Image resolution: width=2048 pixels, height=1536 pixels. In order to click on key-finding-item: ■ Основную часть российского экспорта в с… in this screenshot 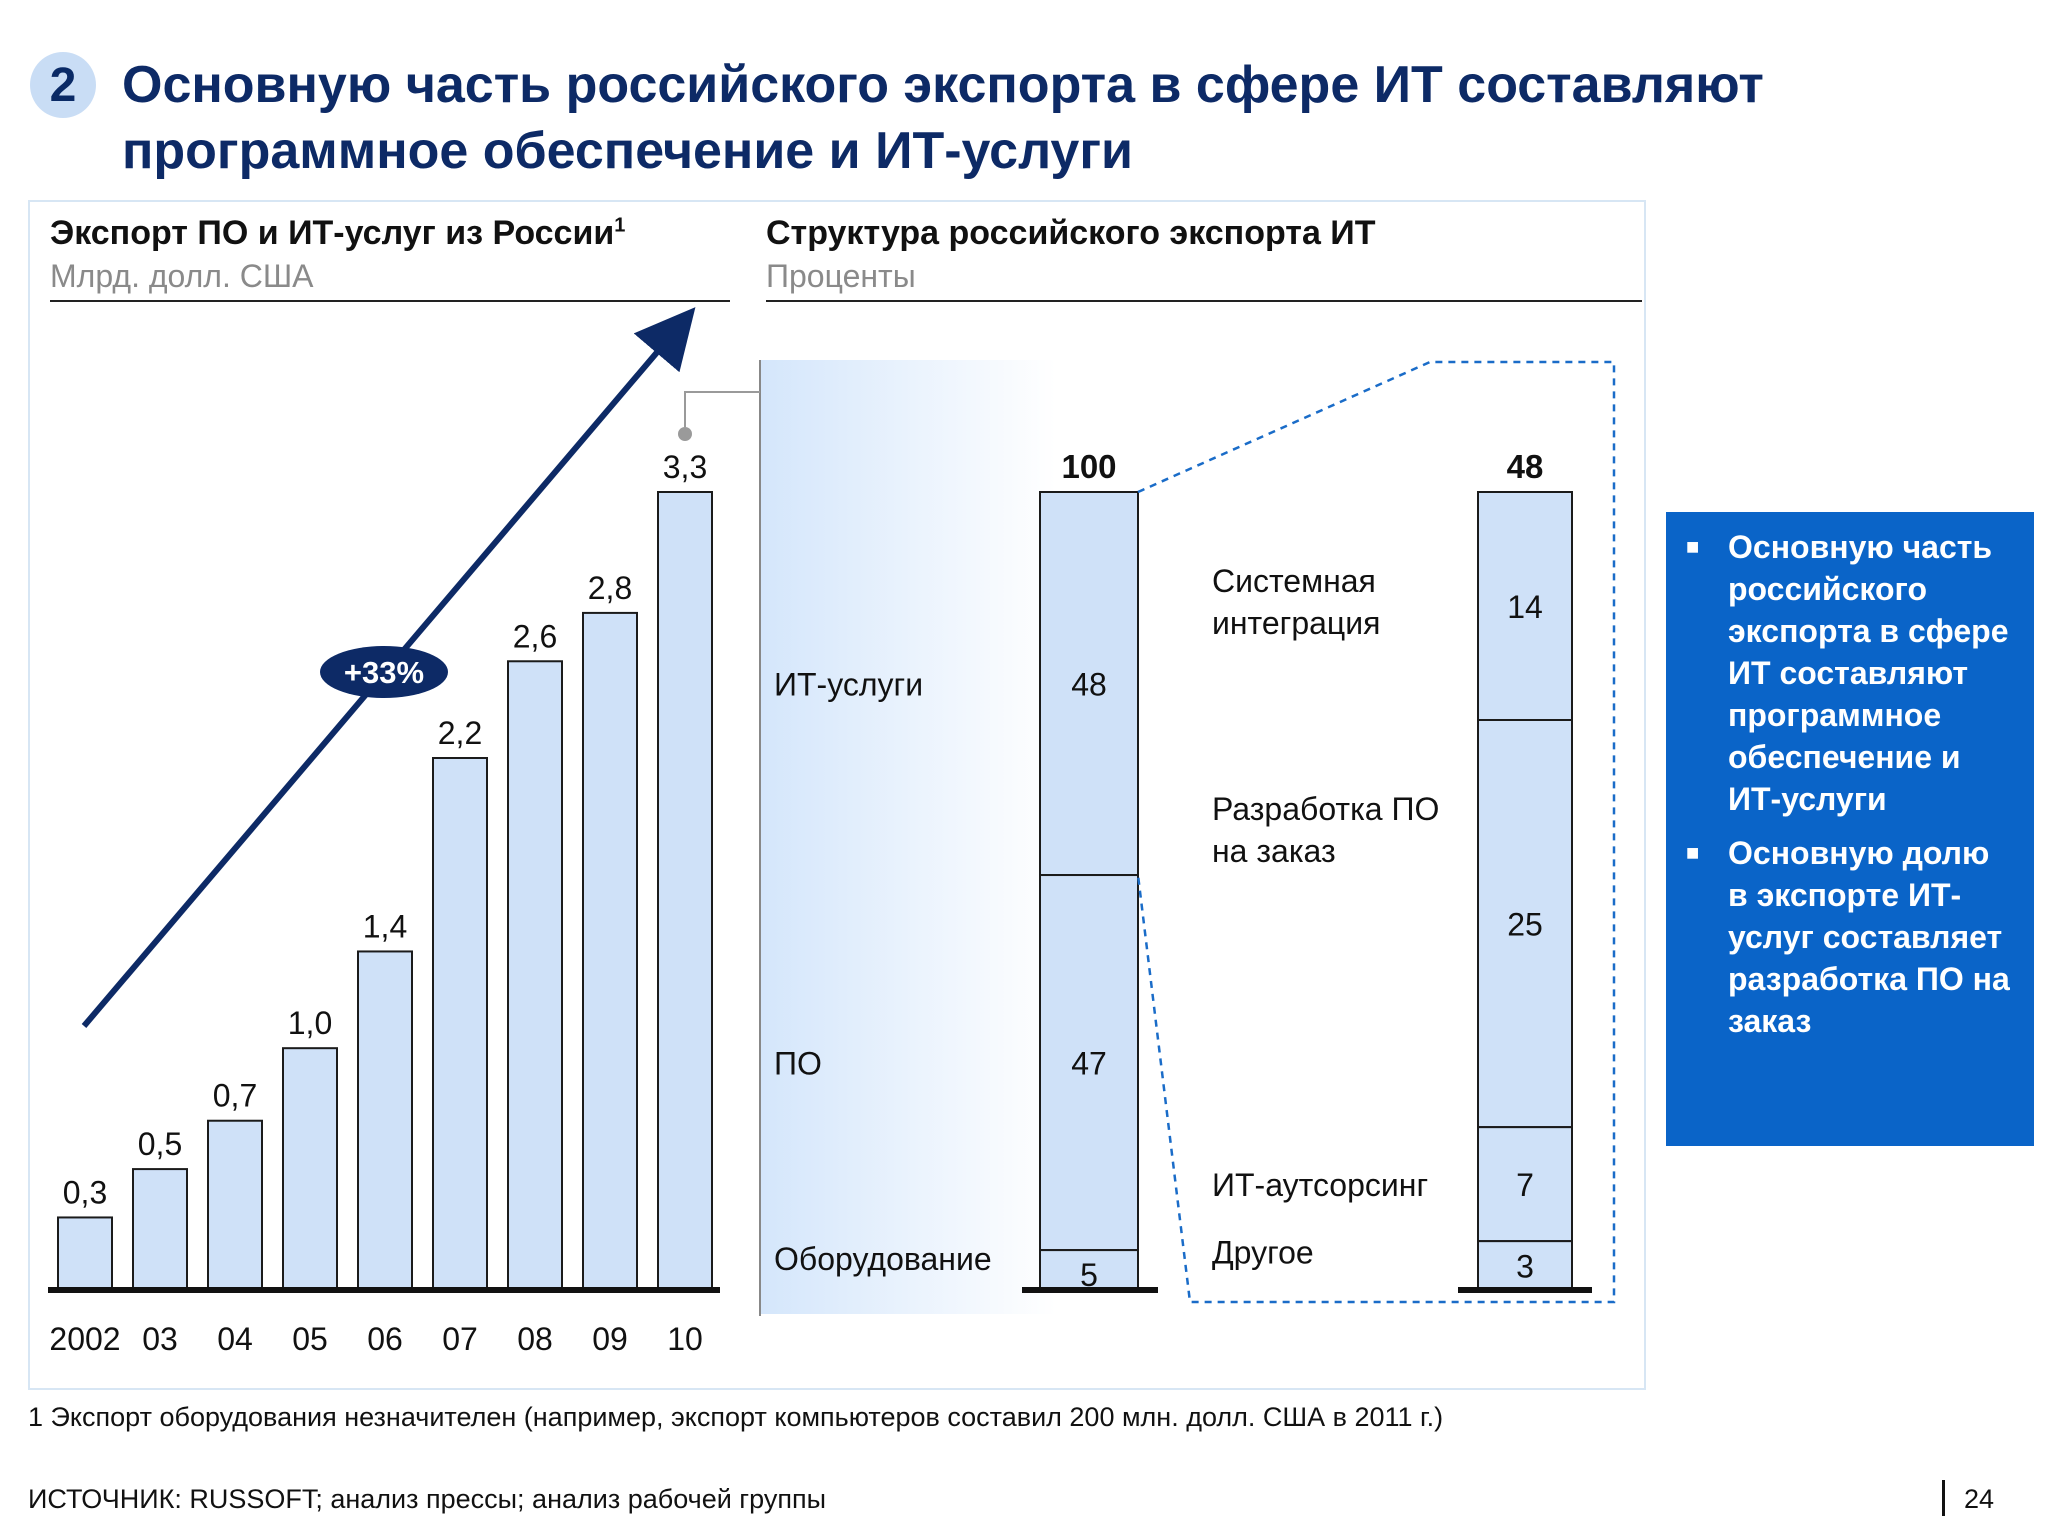, I will do `click(1847, 673)`.